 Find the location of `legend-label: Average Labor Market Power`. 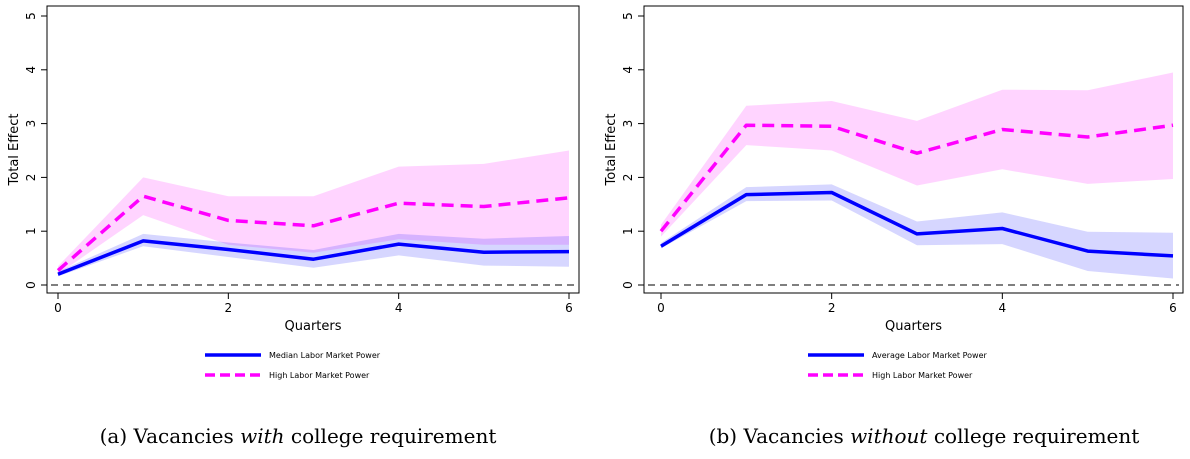

legend-label: Average Labor Market Power is located at coordinates (930, 355).